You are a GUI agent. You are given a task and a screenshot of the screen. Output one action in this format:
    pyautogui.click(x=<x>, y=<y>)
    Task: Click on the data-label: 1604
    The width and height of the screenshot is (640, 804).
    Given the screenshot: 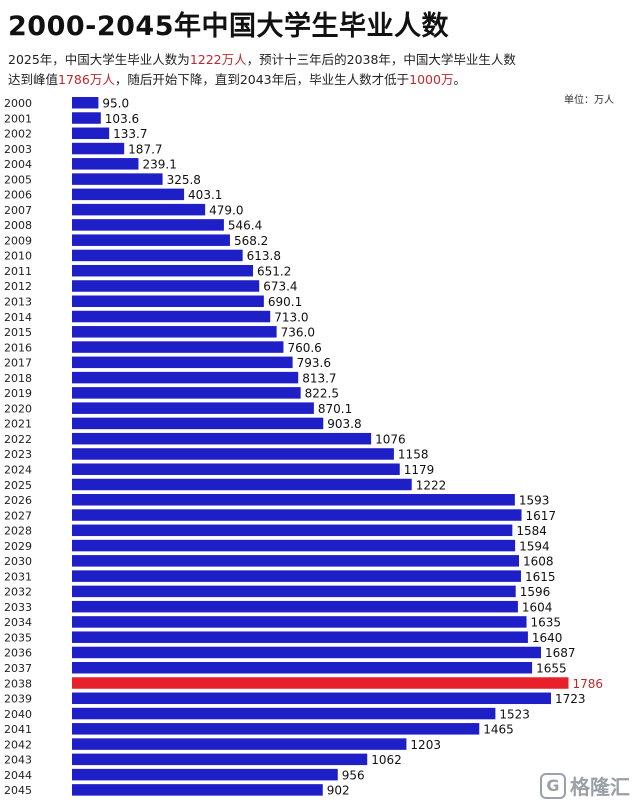 What is the action you would take?
    pyautogui.click(x=537, y=607)
    